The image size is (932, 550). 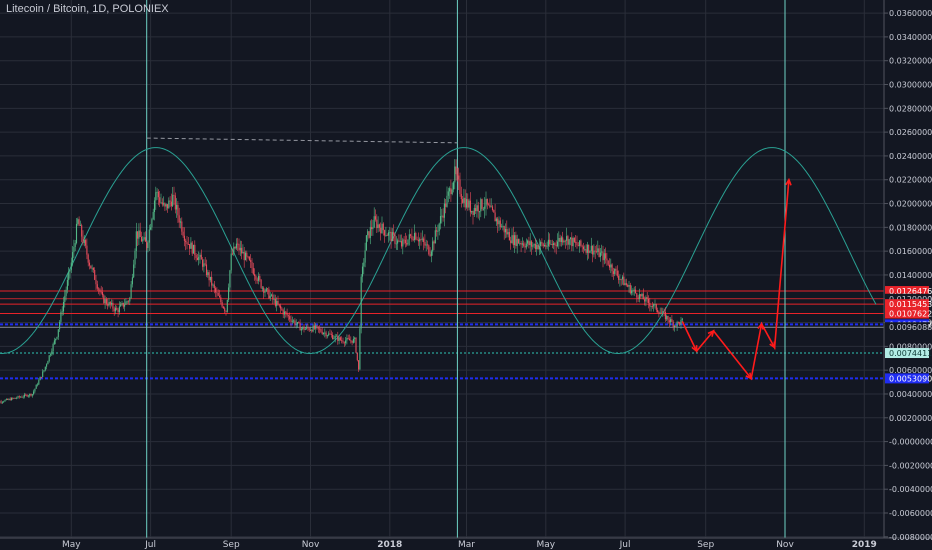 What do you see at coordinates (736, 279) in the screenshot?
I see `projection-path` at bounding box center [736, 279].